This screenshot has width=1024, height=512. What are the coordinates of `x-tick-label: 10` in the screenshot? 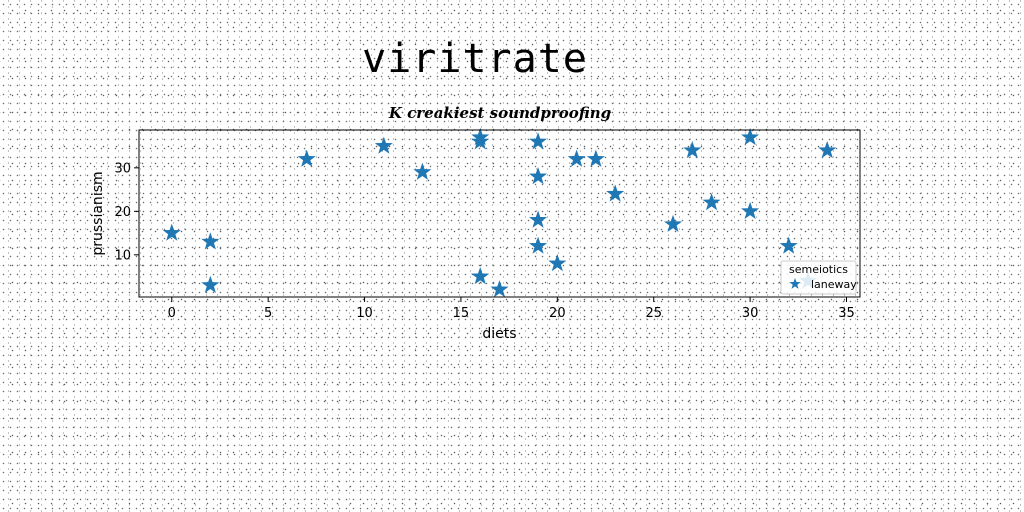 It's located at (364, 313).